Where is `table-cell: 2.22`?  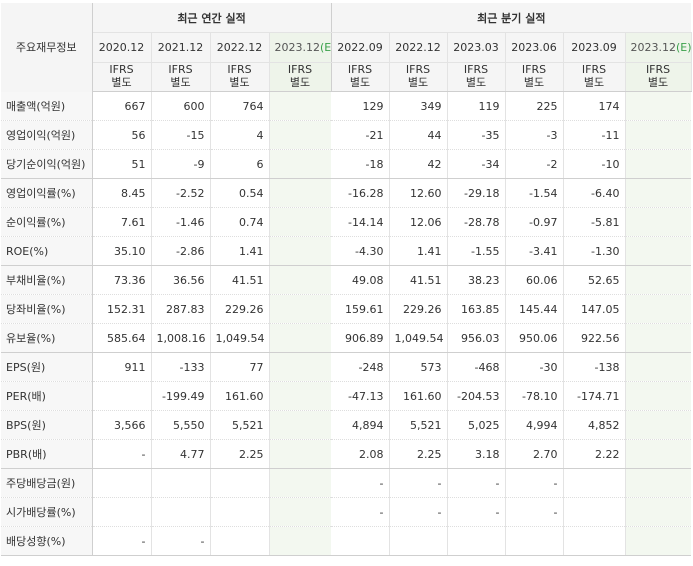 table-cell: 2.22 is located at coordinates (594, 454).